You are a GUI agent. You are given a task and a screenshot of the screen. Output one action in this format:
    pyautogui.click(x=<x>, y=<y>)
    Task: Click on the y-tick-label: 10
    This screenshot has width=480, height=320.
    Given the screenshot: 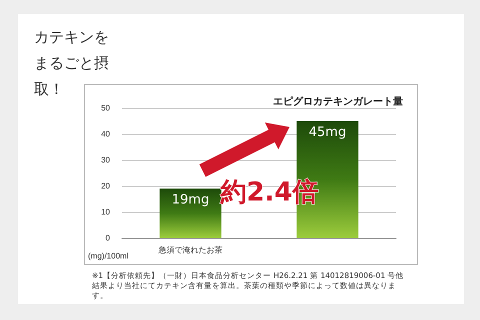 What is the action you would take?
    pyautogui.click(x=106, y=212)
    